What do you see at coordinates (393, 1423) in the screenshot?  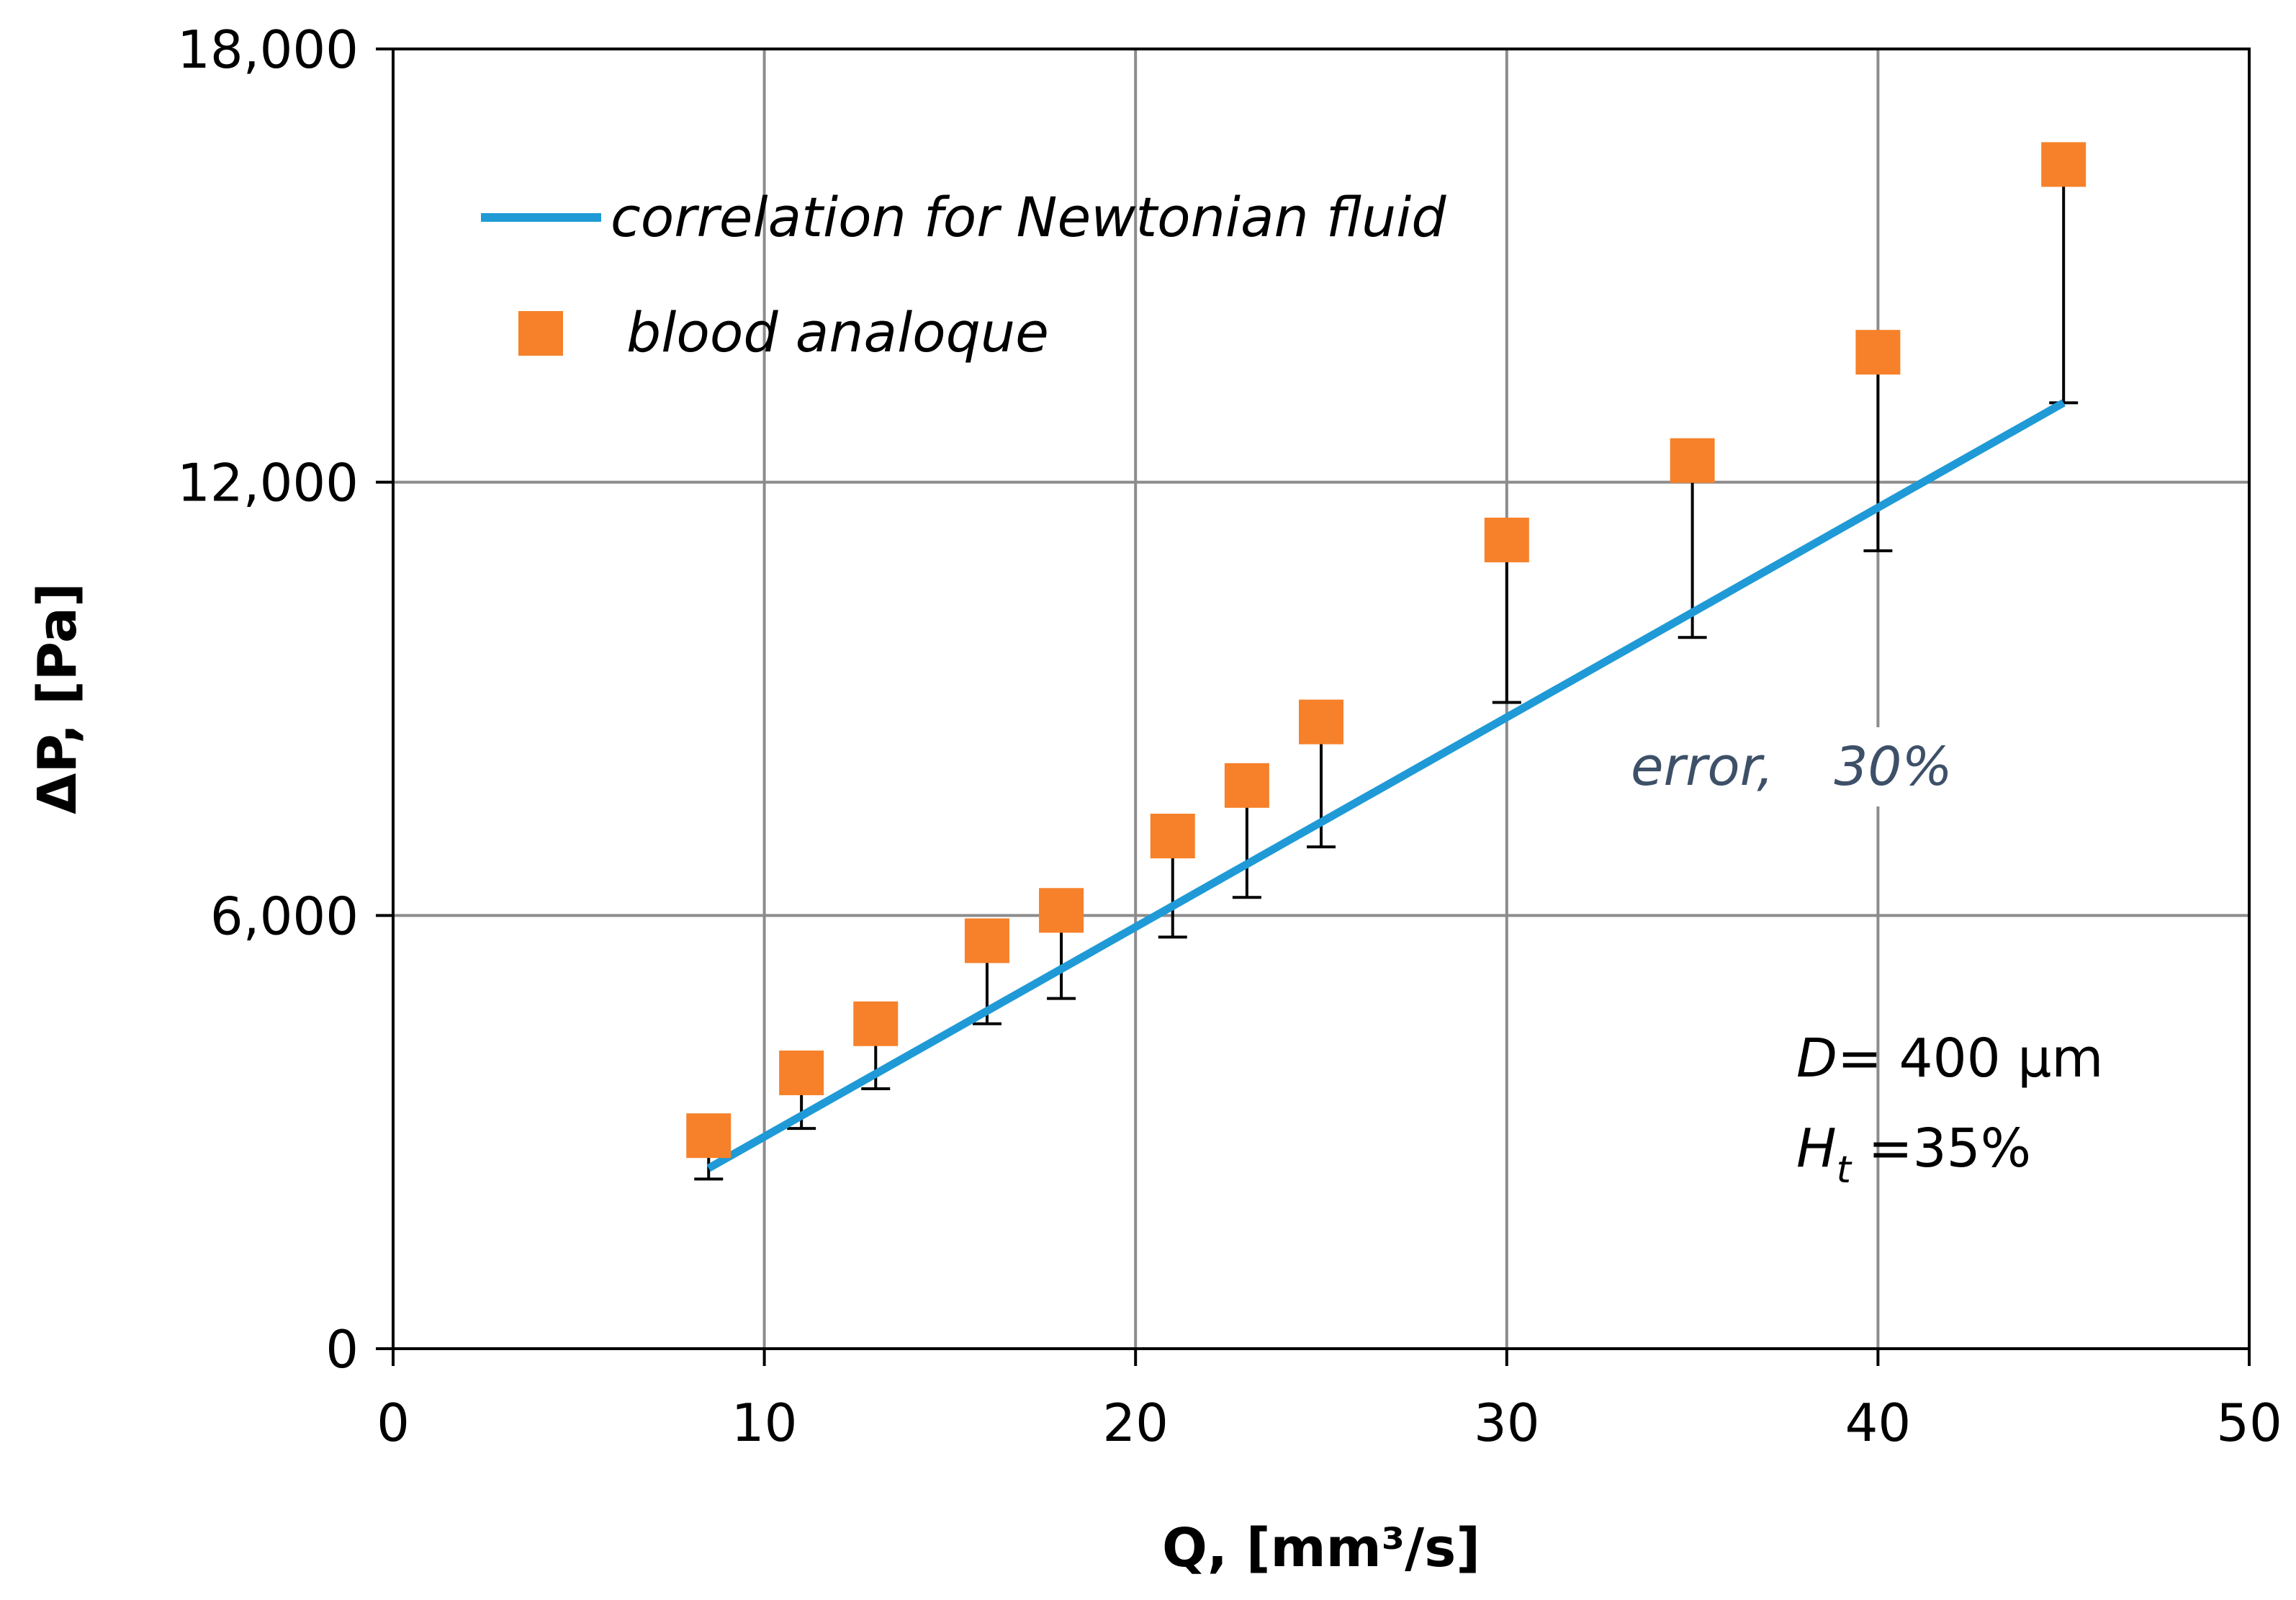 I see `x-tick-label: 0` at bounding box center [393, 1423].